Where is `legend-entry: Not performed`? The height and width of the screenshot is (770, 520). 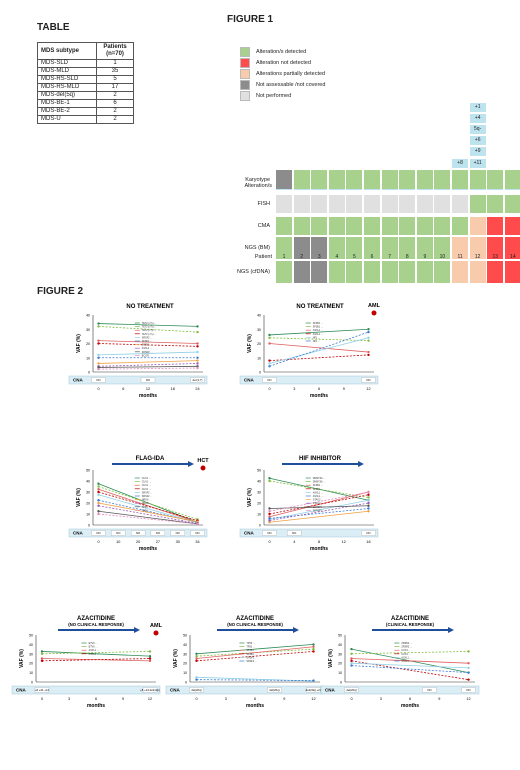
legend-entry: Not performed is located at coordinates (282, 95).